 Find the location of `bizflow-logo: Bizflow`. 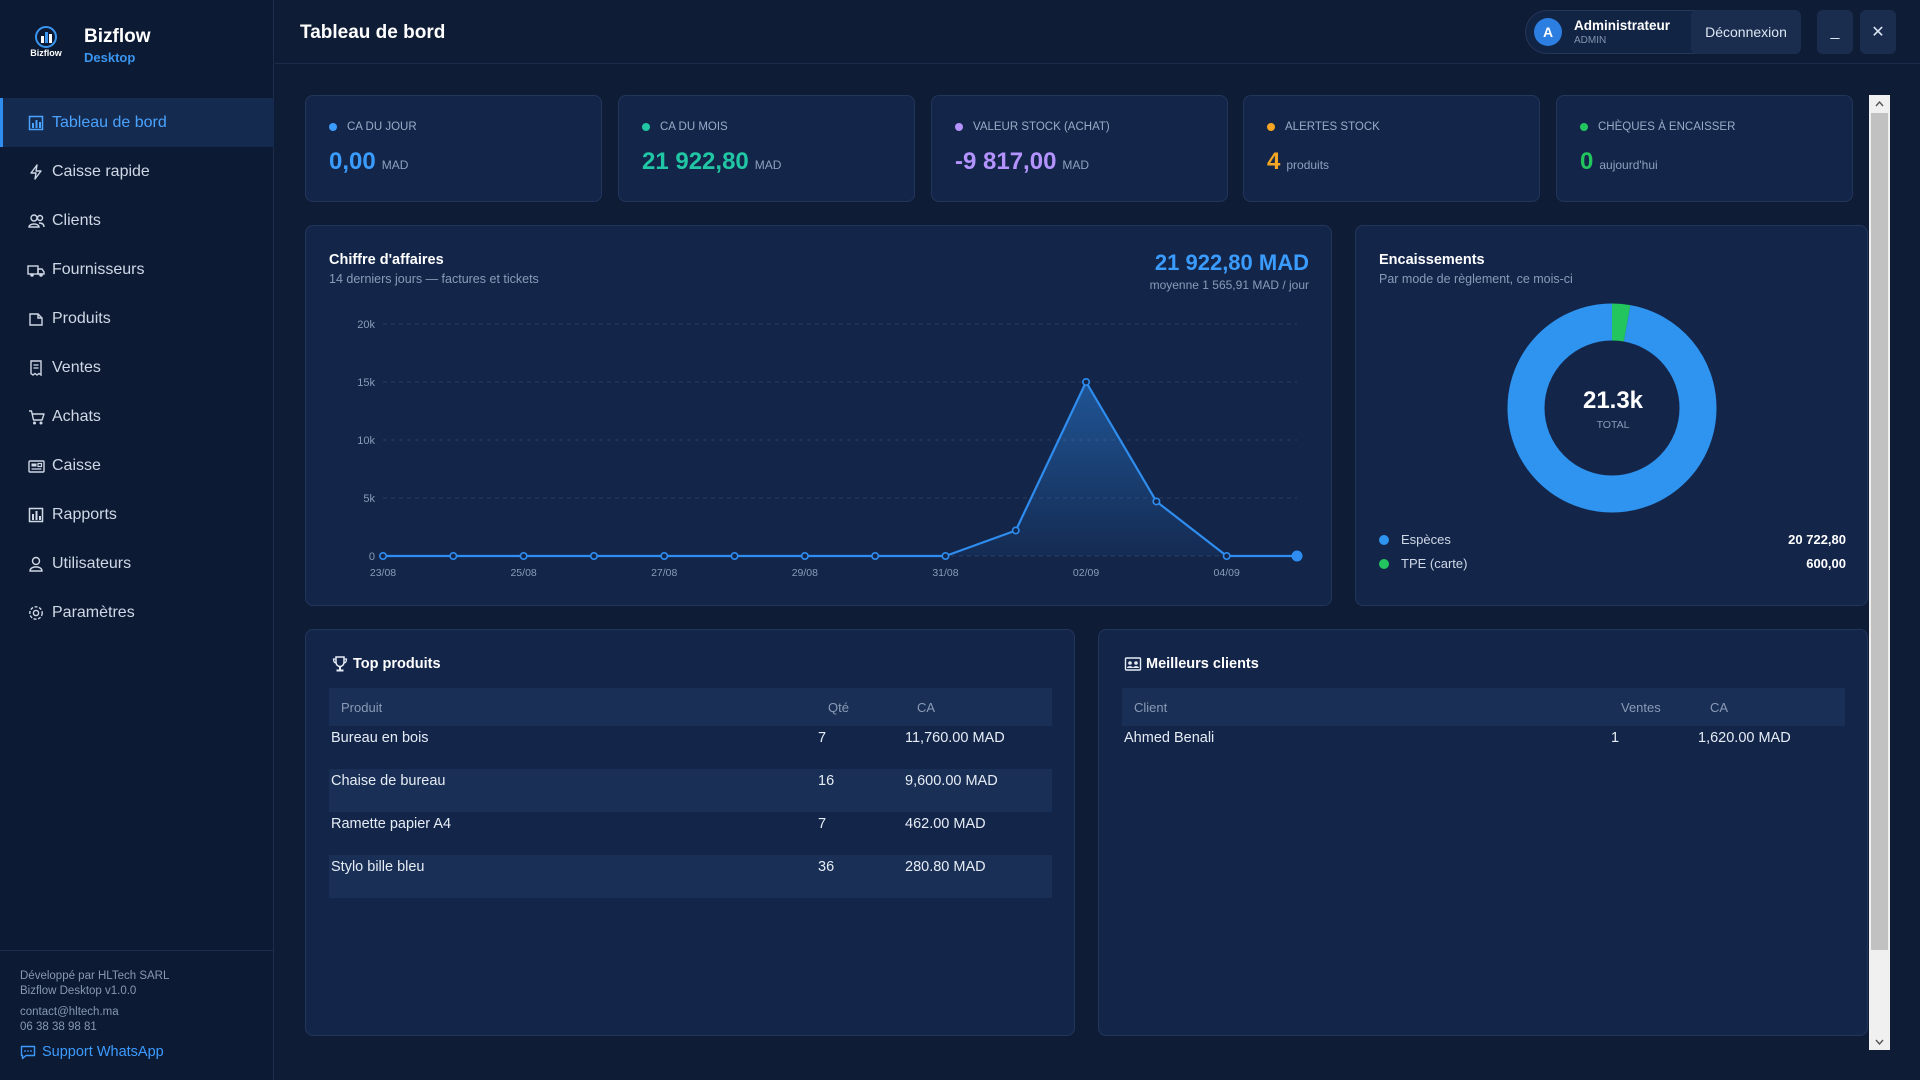

bizflow-logo: Bizflow is located at coordinates (47, 45).